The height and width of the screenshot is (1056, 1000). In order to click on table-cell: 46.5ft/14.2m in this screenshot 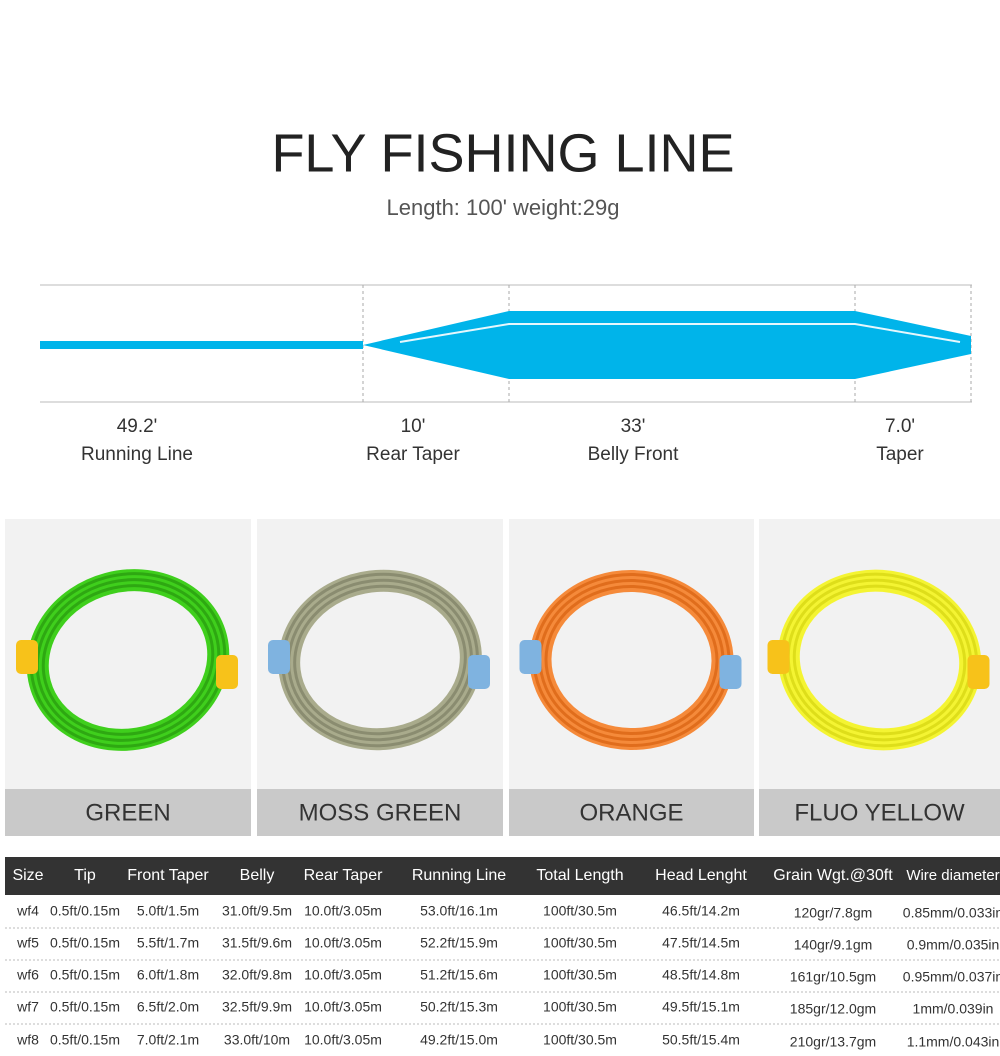, I will do `click(701, 911)`.